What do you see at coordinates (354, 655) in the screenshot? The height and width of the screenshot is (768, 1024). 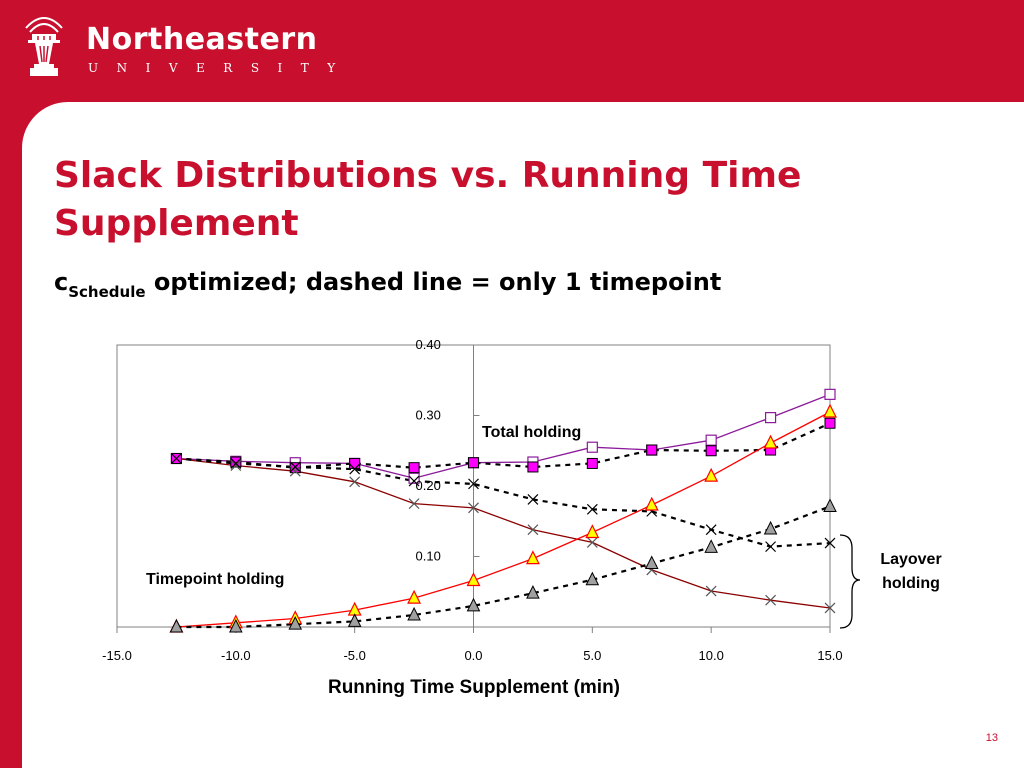 I see `x-tick-label: -5.0` at bounding box center [354, 655].